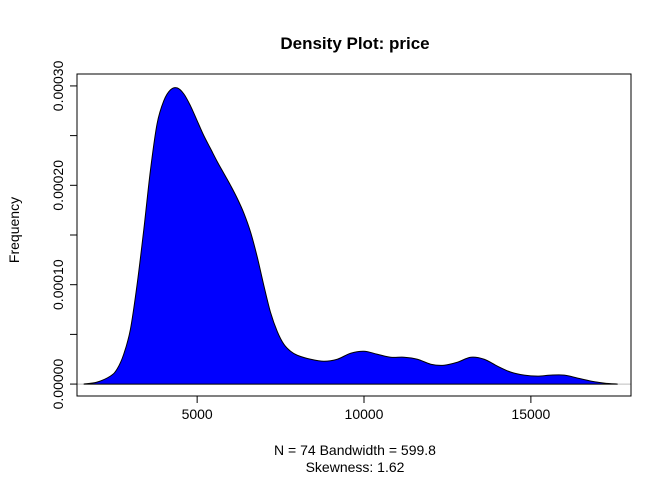  I want to click on y-tick-label: 0.00030, so click(58, 85).